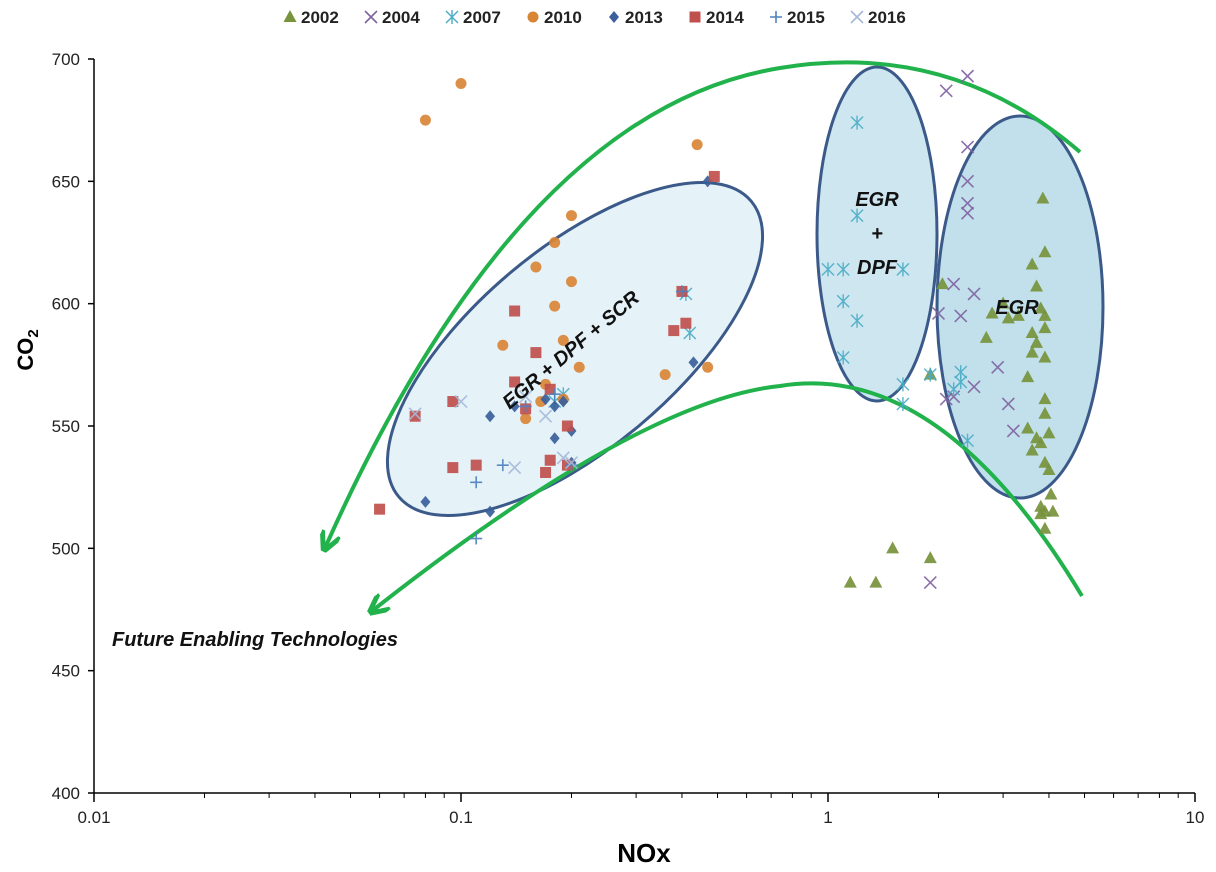  What do you see at coordinates (93, 817) in the screenshot?
I see `x-tick-label: 0.01` at bounding box center [93, 817].